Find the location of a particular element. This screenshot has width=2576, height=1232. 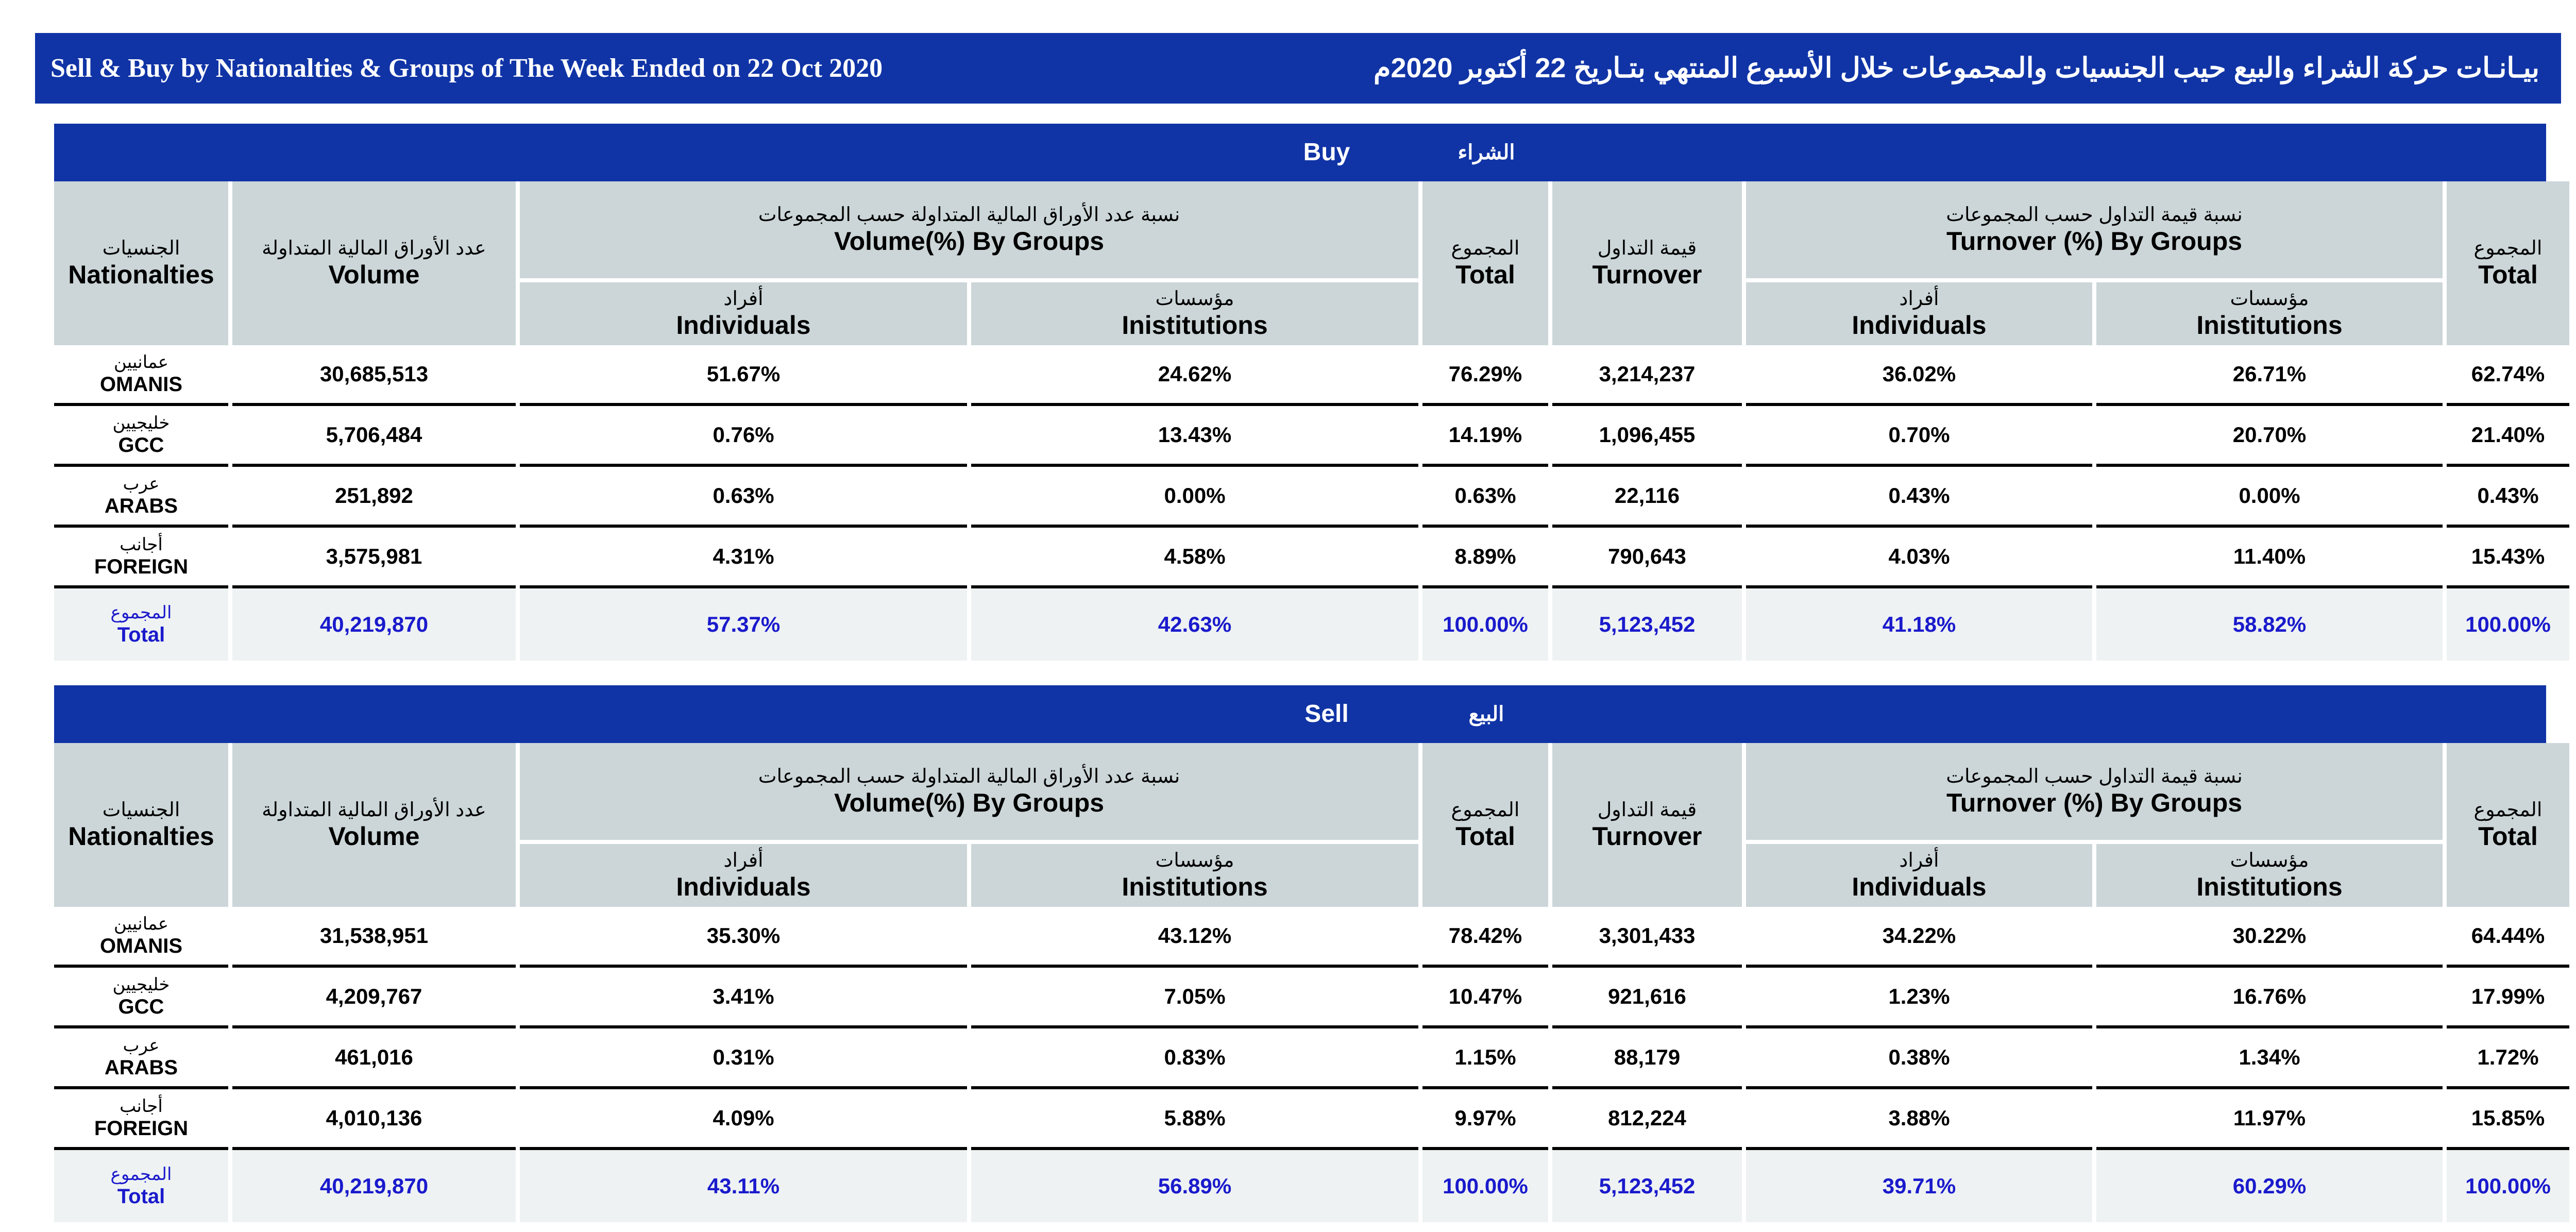

col-vol-institutions: مؤسسات Inistitutions is located at coordinates (1195, 875).